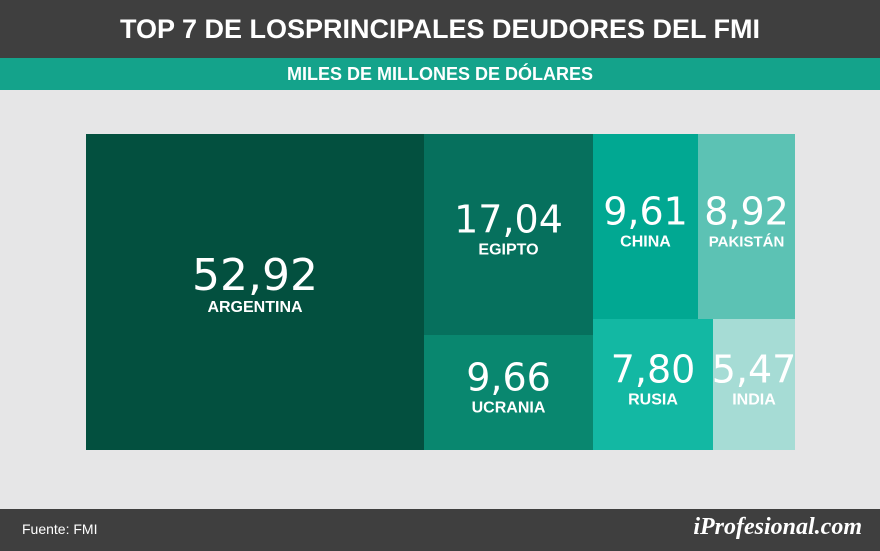 This screenshot has width=880, height=551. Describe the element at coordinates (754, 370) in the screenshot. I see `tile-value-india: 5,47` at that location.